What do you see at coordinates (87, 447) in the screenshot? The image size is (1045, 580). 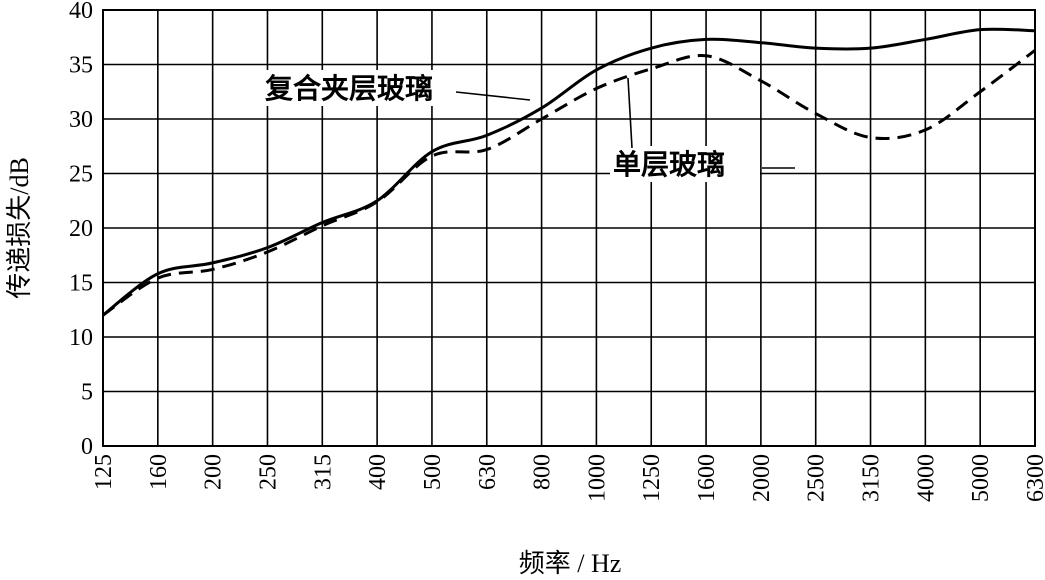 I see `y-tick-label: 0` at bounding box center [87, 447].